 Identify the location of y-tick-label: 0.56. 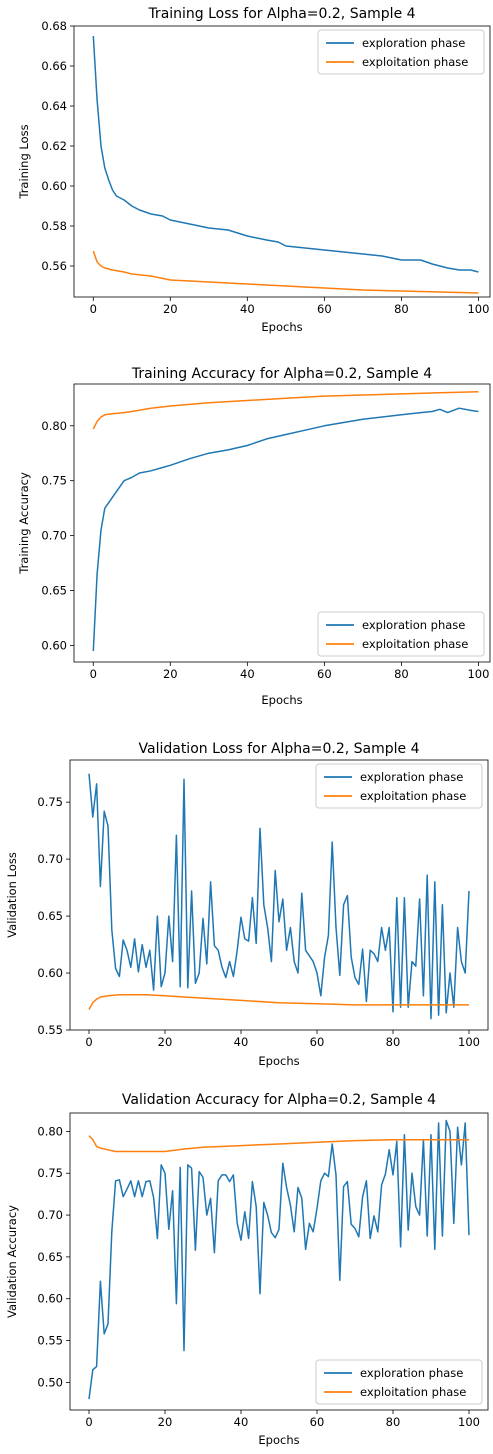
(54, 266).